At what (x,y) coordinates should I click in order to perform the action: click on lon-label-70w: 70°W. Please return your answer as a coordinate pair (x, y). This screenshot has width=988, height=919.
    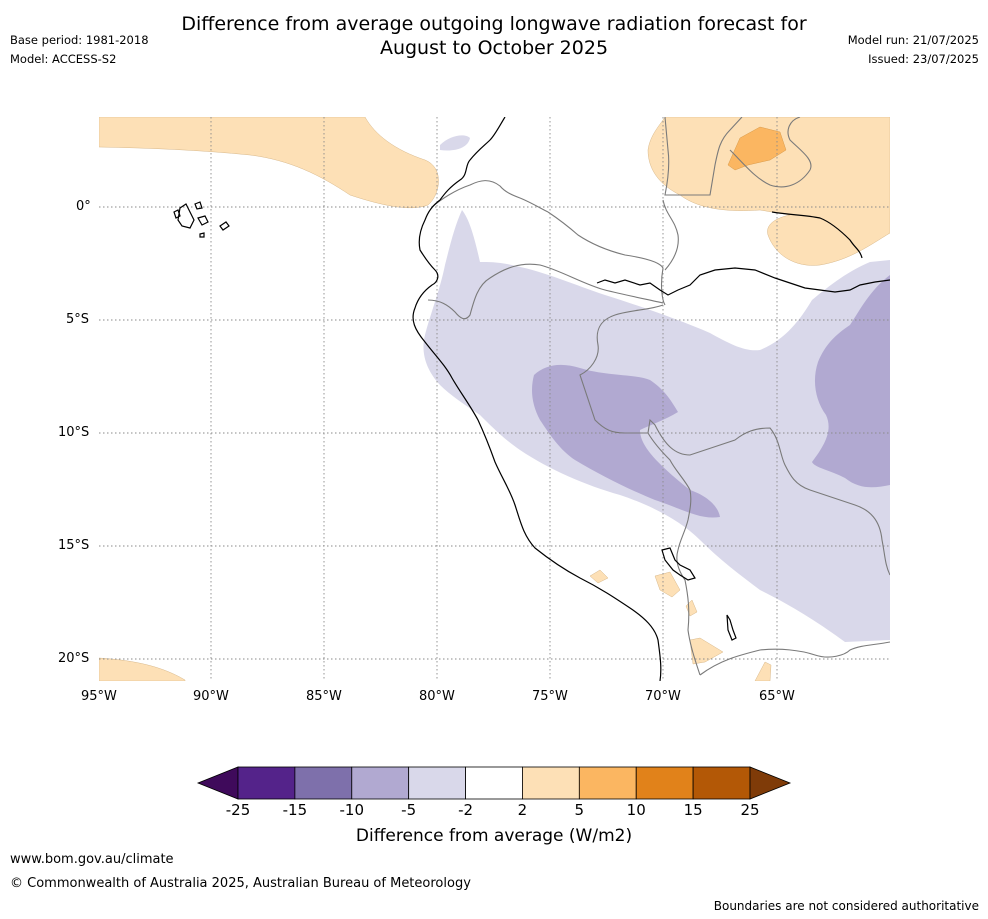
    Looking at the image, I should click on (663, 696).